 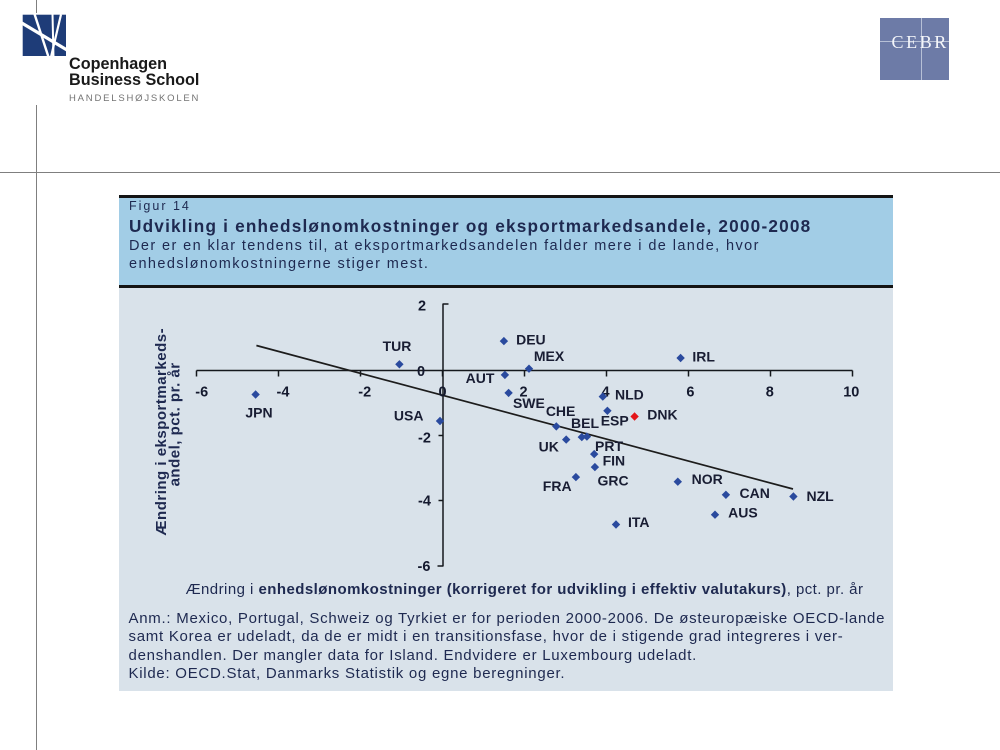 I want to click on svg-text: USA, so click(x=409, y=416).